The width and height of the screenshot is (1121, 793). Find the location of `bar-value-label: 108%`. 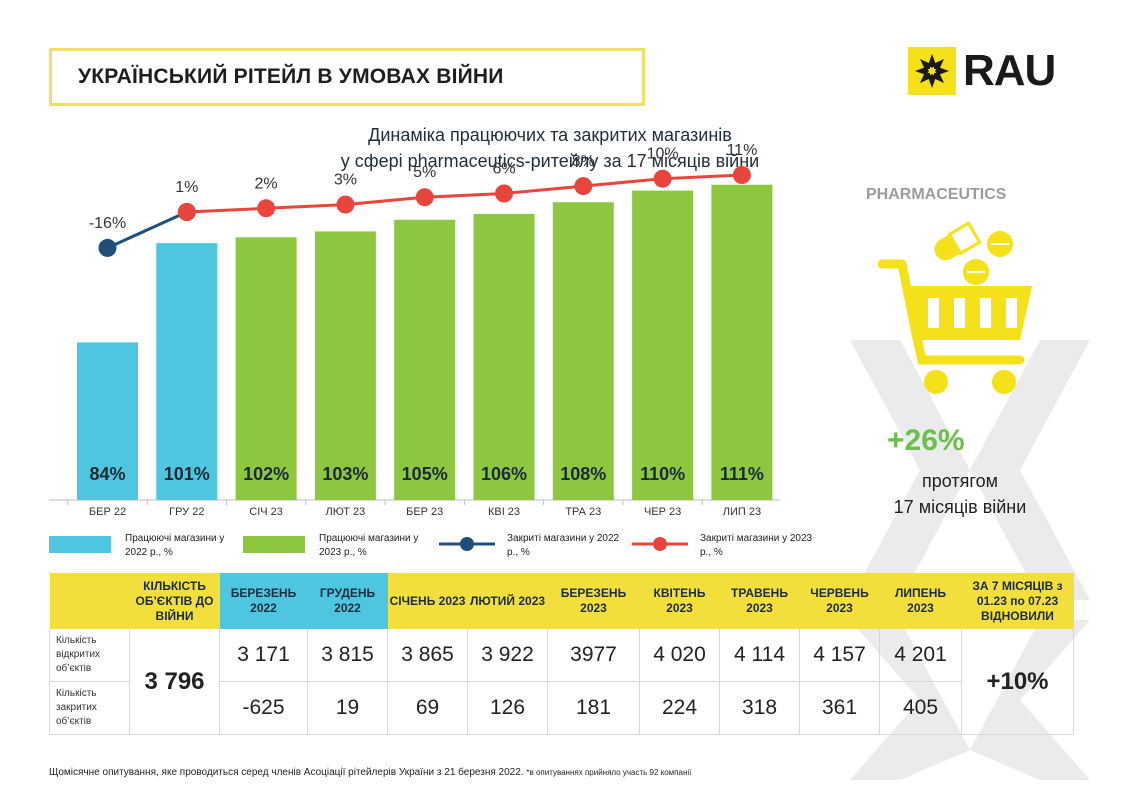

bar-value-label: 108% is located at coordinates (583, 474).